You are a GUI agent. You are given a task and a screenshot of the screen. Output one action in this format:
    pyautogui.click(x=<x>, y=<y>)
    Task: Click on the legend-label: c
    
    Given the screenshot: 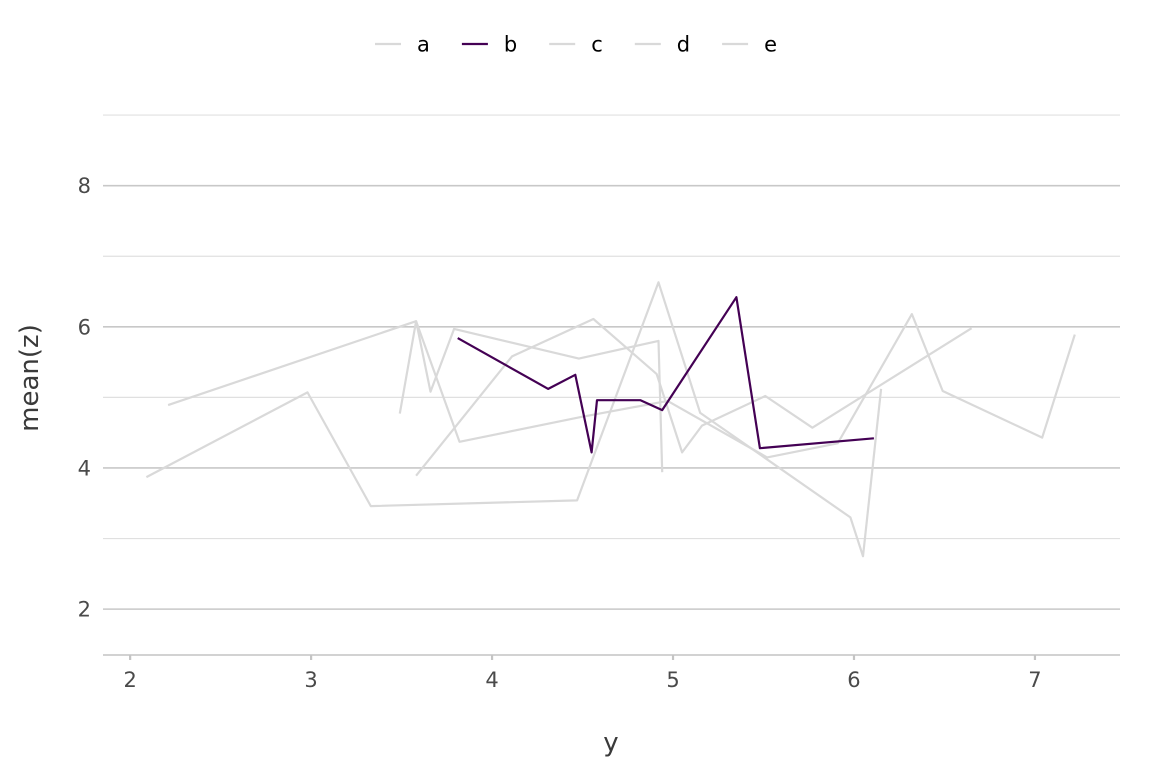 What is the action you would take?
    pyautogui.click(x=597, y=45)
    